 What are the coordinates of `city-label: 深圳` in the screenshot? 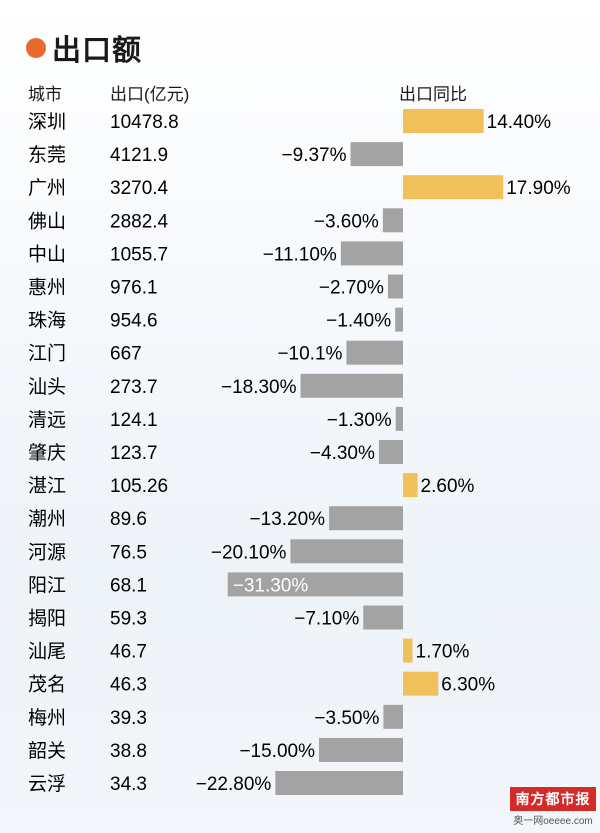 It's located at (47, 122).